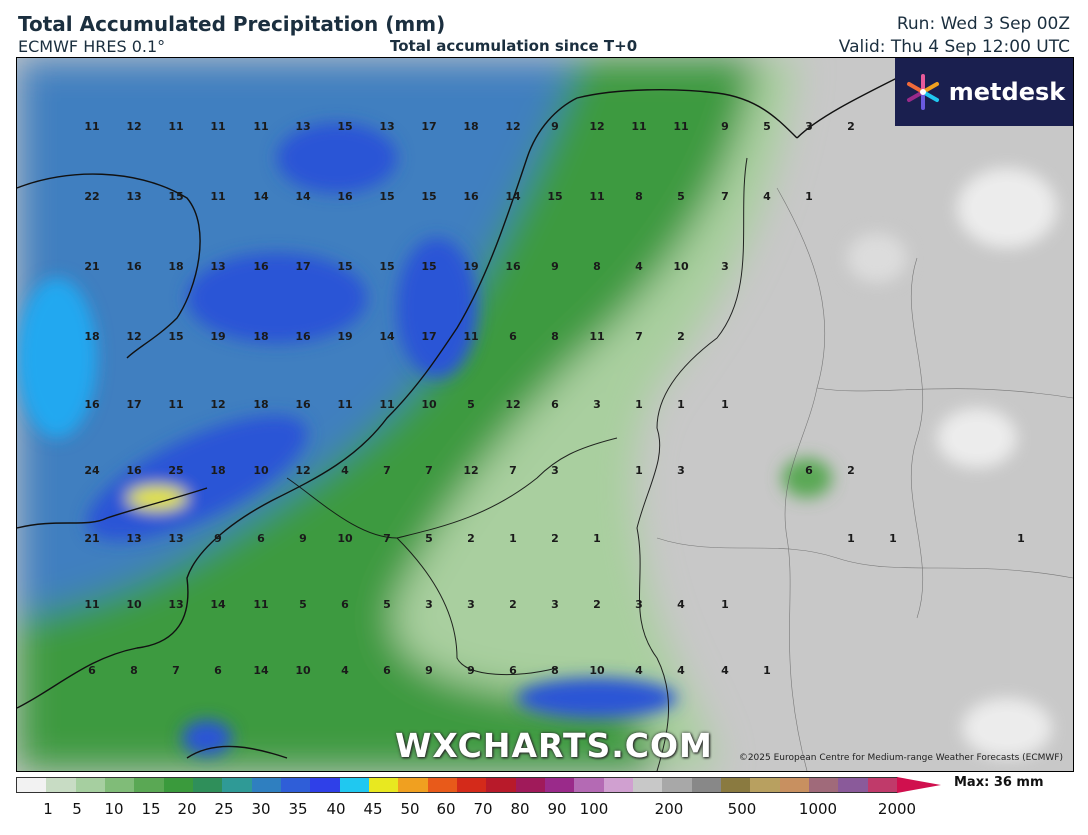  What do you see at coordinates (336, 809) in the screenshot?
I see `color-scale-tick-label: 40` at bounding box center [336, 809].